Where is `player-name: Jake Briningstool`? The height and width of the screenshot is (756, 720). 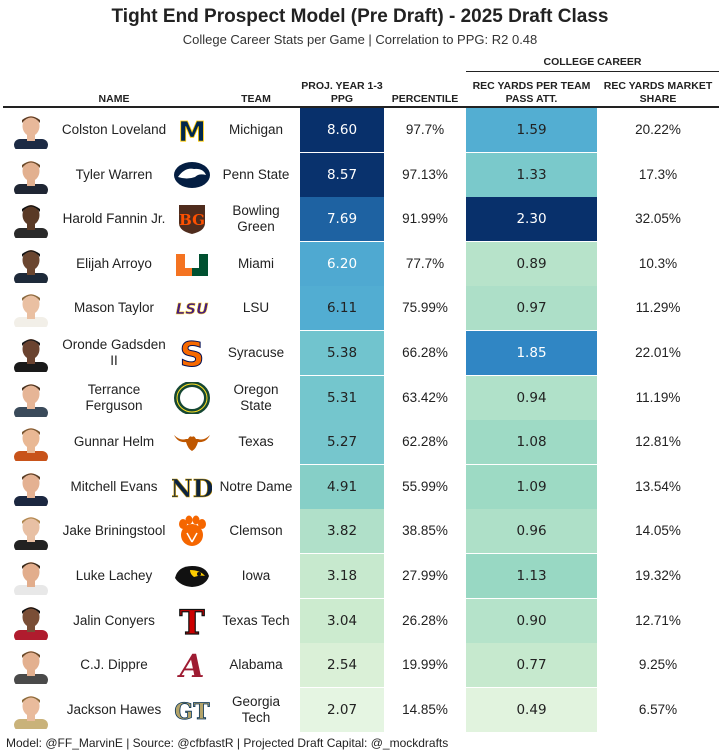 player-name: Jake Briningstool is located at coordinates (114, 531).